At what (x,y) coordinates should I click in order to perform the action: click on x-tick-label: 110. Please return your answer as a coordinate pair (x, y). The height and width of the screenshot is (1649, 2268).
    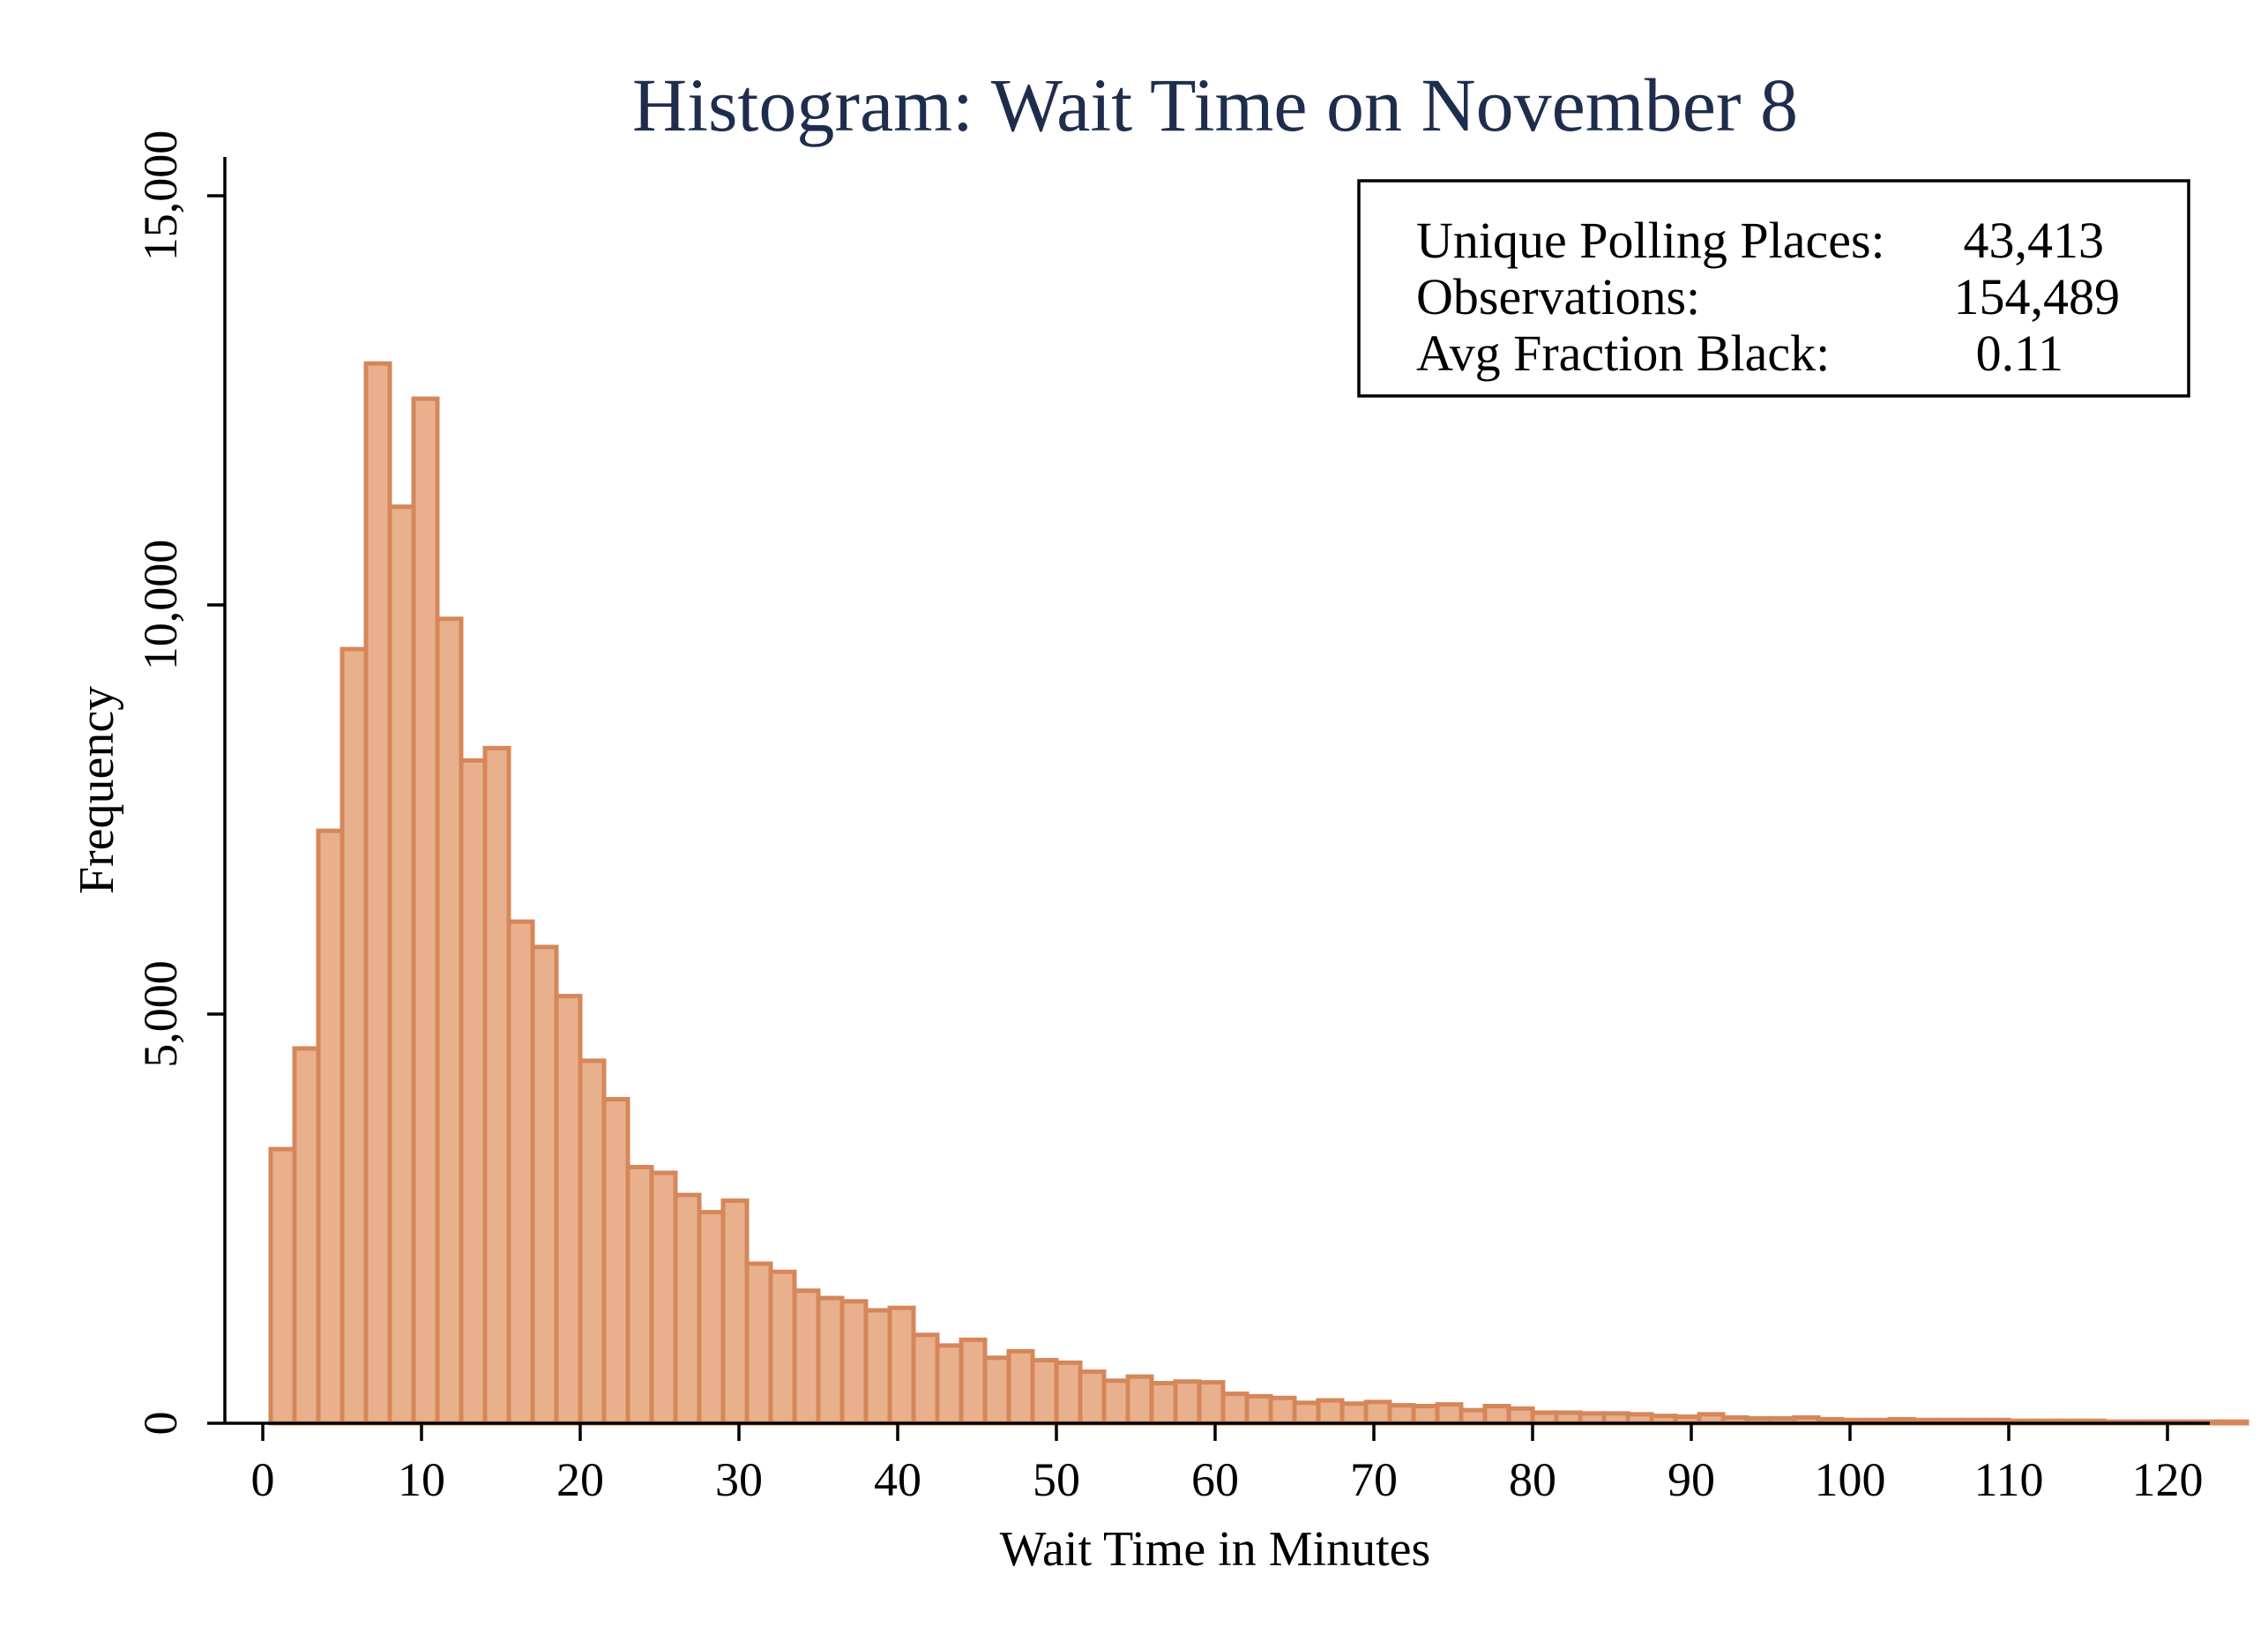
    Looking at the image, I should click on (2009, 1479).